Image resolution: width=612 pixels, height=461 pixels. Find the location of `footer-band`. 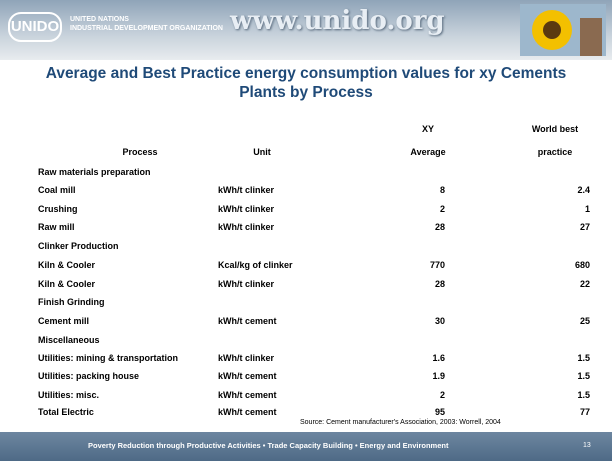

footer-band is located at coordinates (306, 446).